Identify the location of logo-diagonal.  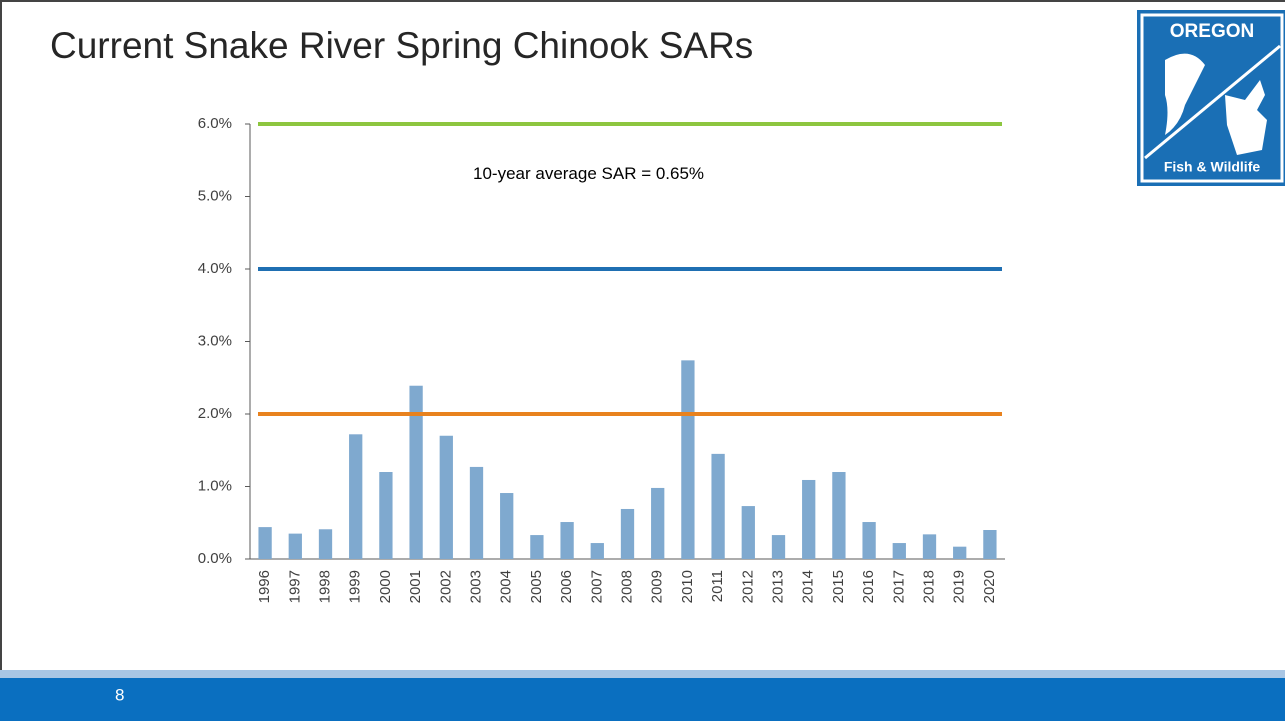
(1212, 102).